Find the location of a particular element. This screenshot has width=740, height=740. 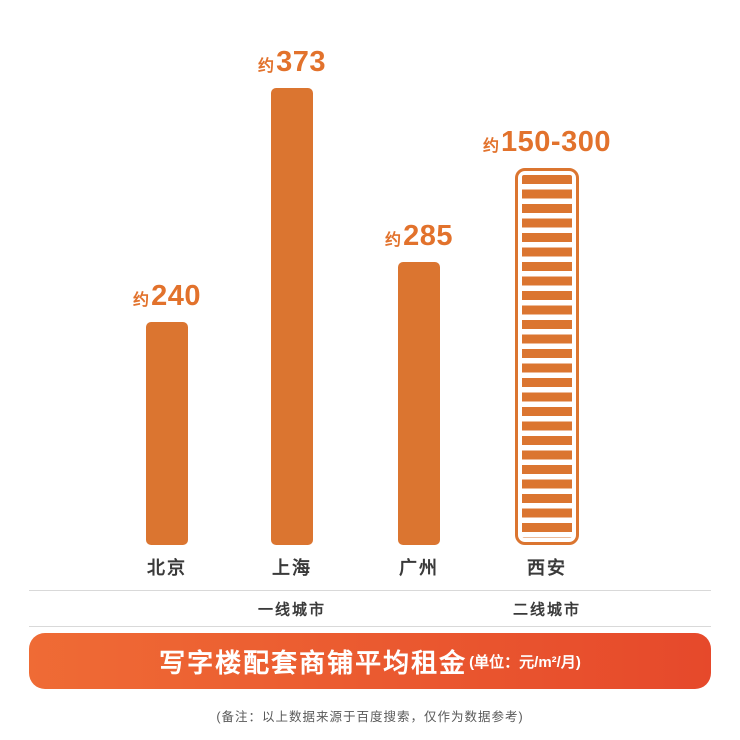

bar-xian-striped is located at coordinates (547, 356).